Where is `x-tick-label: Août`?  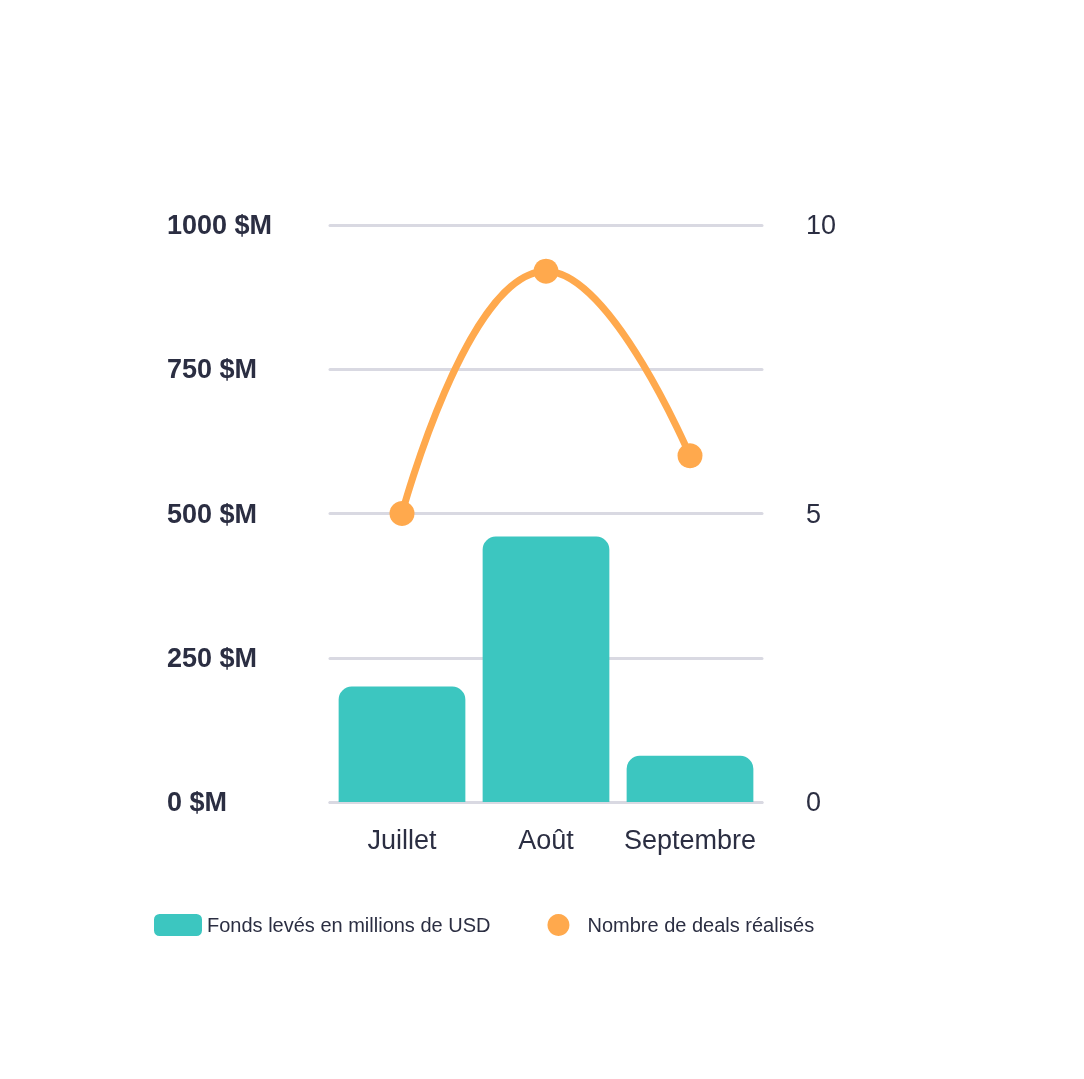 x-tick-label: Août is located at coordinates (546, 839).